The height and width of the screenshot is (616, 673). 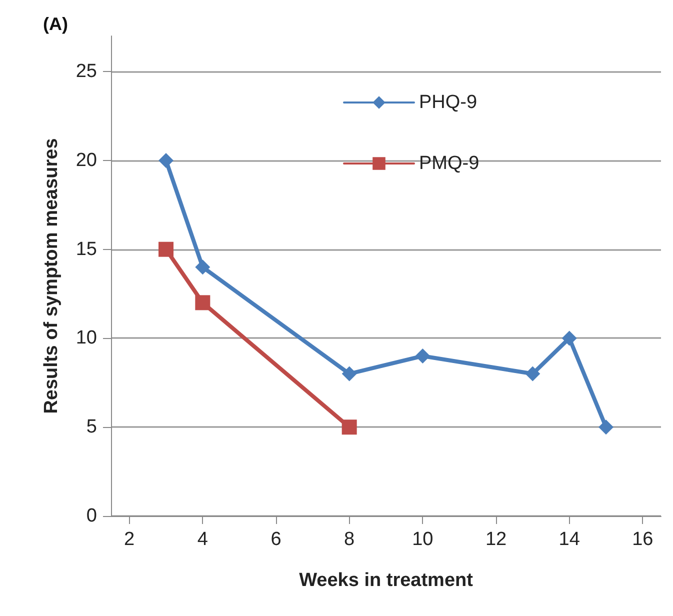 What do you see at coordinates (349, 539) in the screenshot?
I see `x-tick-label: 8` at bounding box center [349, 539].